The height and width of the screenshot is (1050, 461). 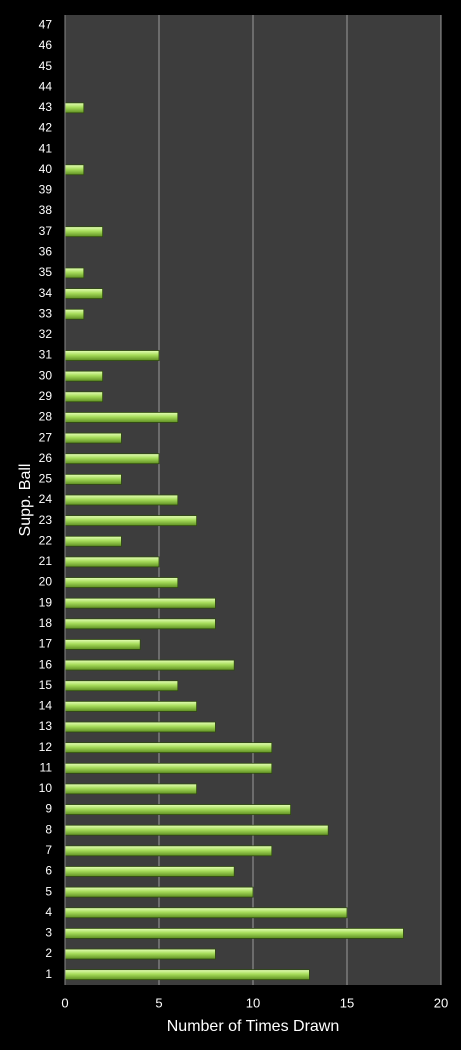 I want to click on y-tick-label: 5, so click(x=48, y=891).